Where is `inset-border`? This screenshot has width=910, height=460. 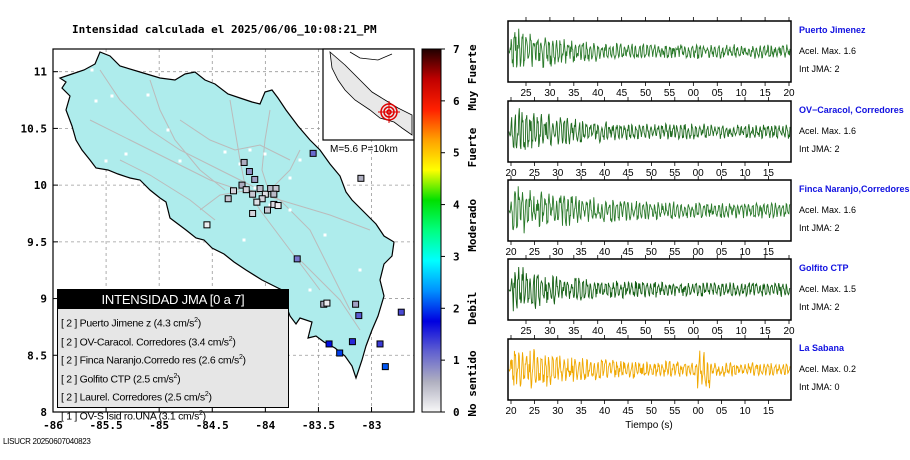
inset-border is located at coordinates (371, 56).